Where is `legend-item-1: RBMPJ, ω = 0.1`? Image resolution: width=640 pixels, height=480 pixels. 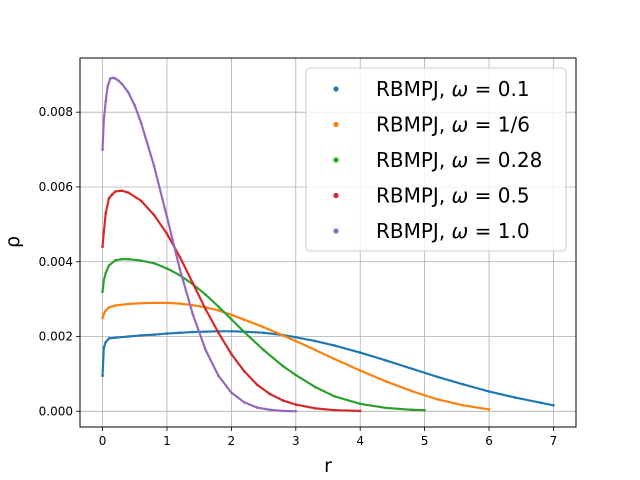 legend-item-1: RBMPJ, ω = 0.1 is located at coordinates (431, 89).